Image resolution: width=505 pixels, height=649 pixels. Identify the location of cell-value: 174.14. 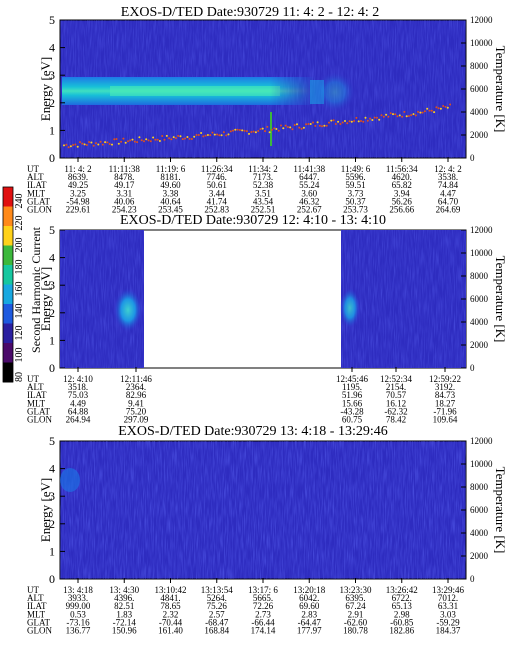
(263, 631).